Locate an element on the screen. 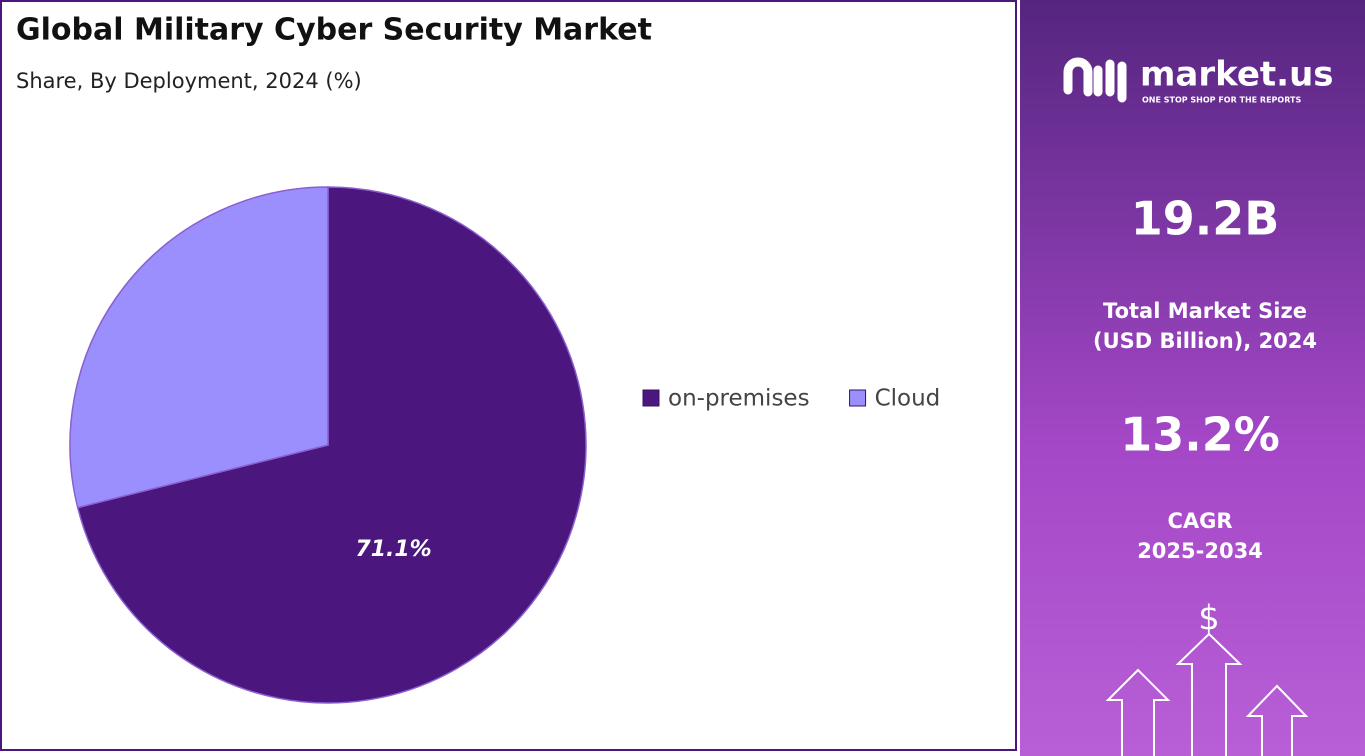 The height and width of the screenshot is (756, 1365). dollar-icon: $ is located at coordinates (1209, 619).